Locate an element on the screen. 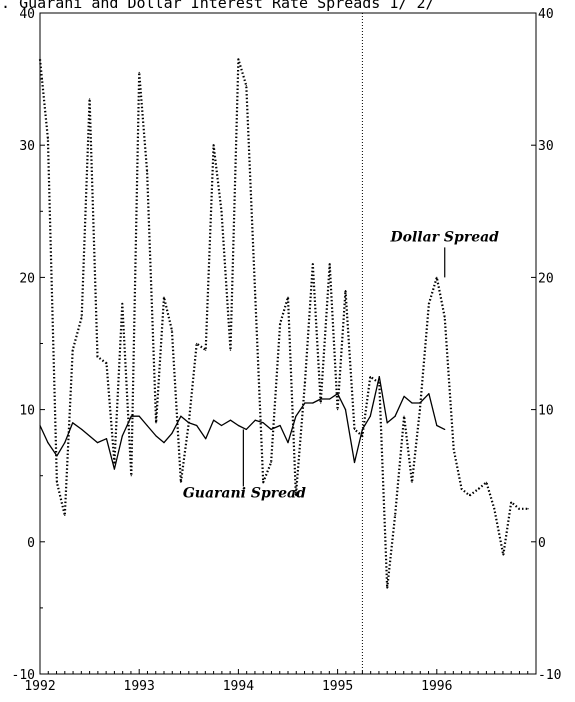 The width and height of the screenshot is (575, 702). x-tick-label-1995: 1995 is located at coordinates (337, 686).